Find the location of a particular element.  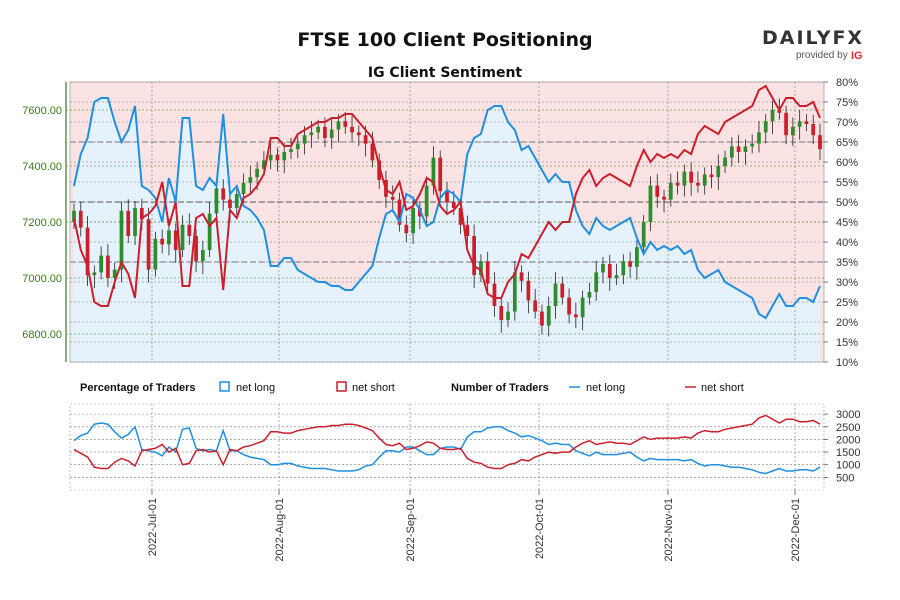

net-short-count-line is located at coordinates (447, 442).